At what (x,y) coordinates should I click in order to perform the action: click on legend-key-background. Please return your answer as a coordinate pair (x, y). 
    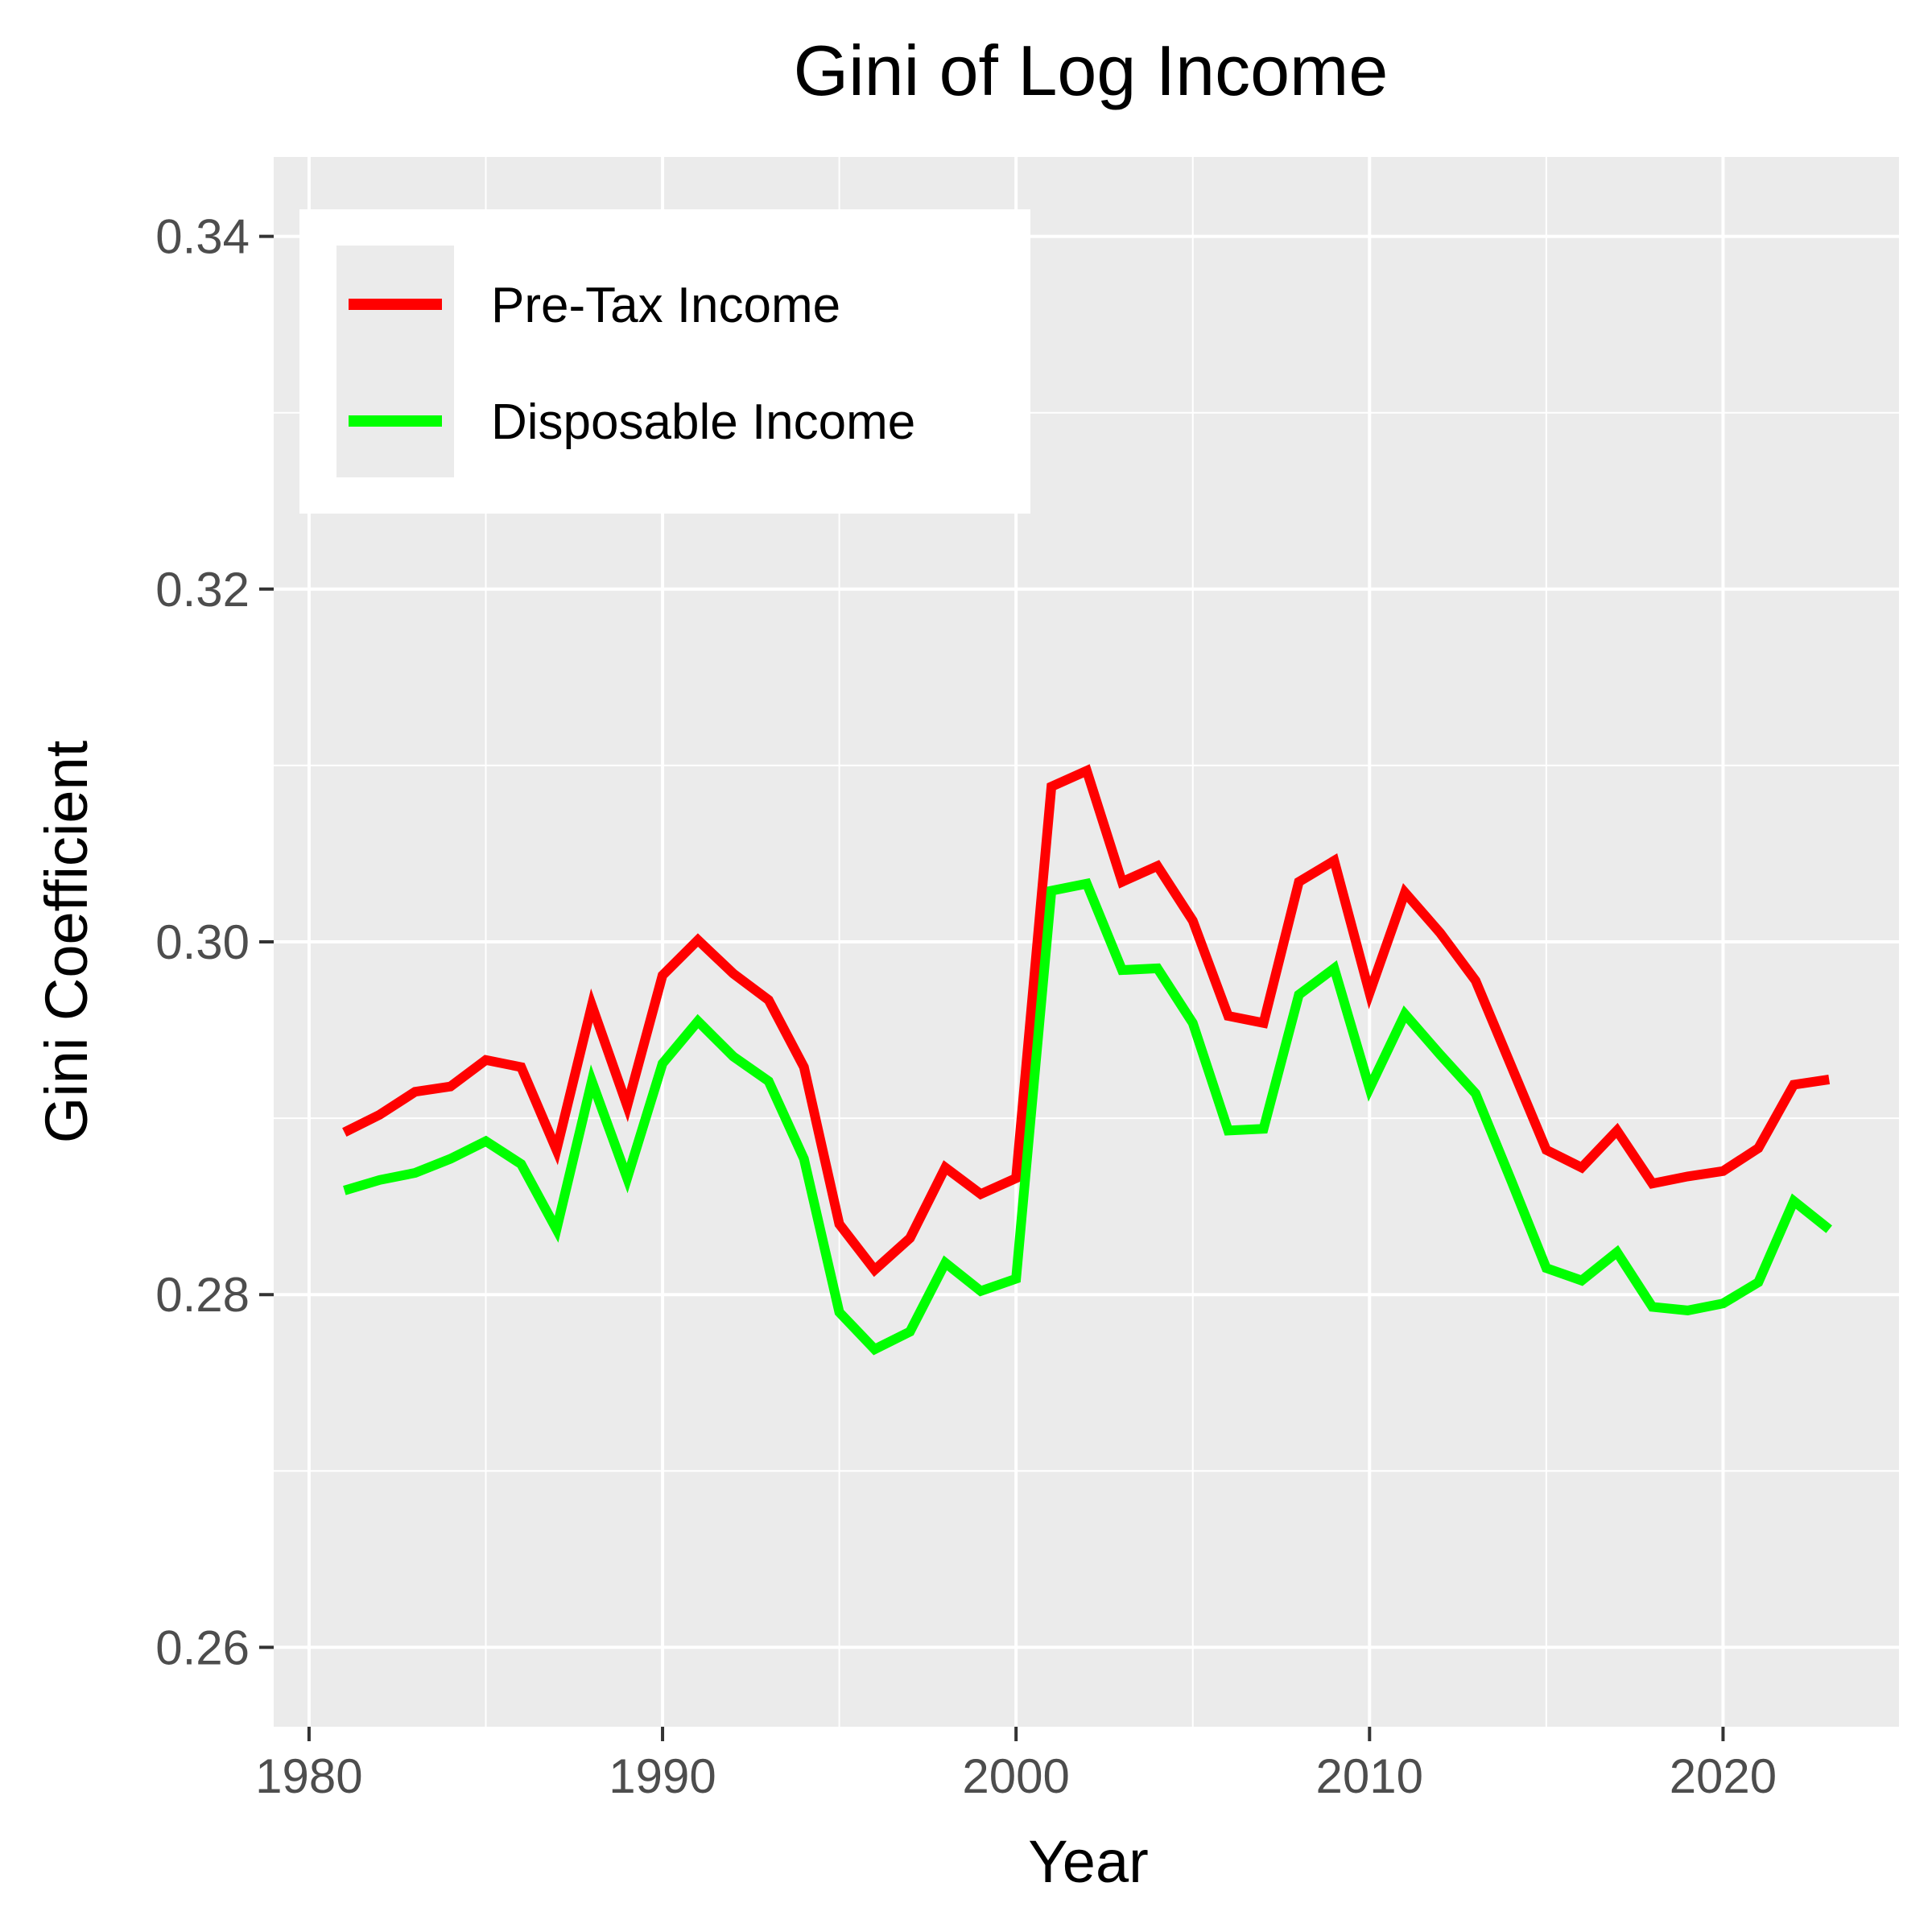
    Looking at the image, I should click on (395, 361).